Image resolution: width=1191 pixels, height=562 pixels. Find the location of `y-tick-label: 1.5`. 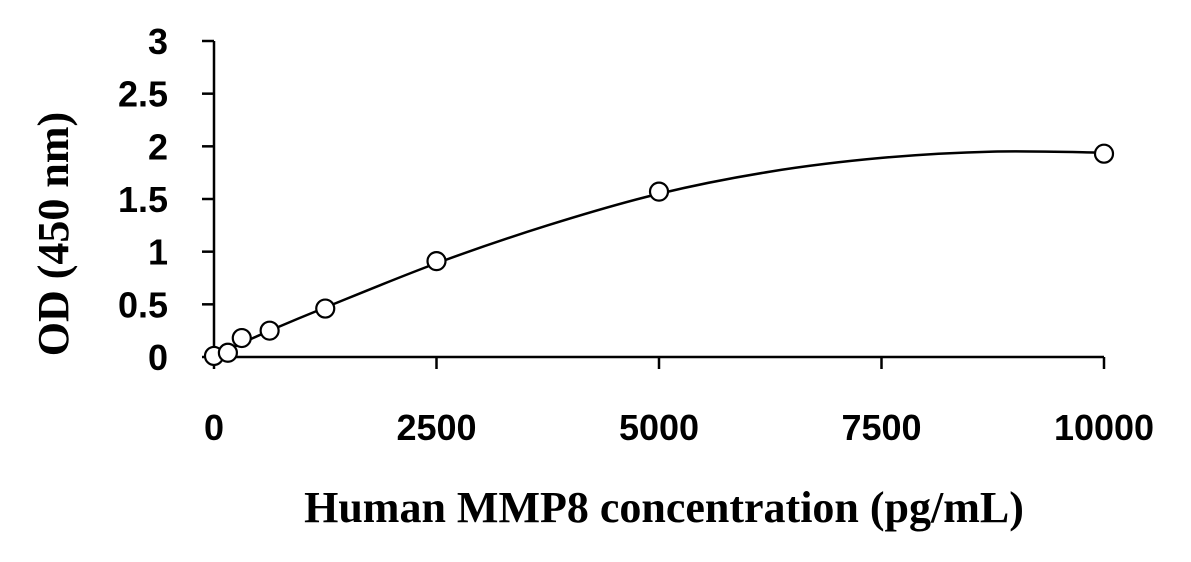

y-tick-label: 1.5 is located at coordinates (143, 199).